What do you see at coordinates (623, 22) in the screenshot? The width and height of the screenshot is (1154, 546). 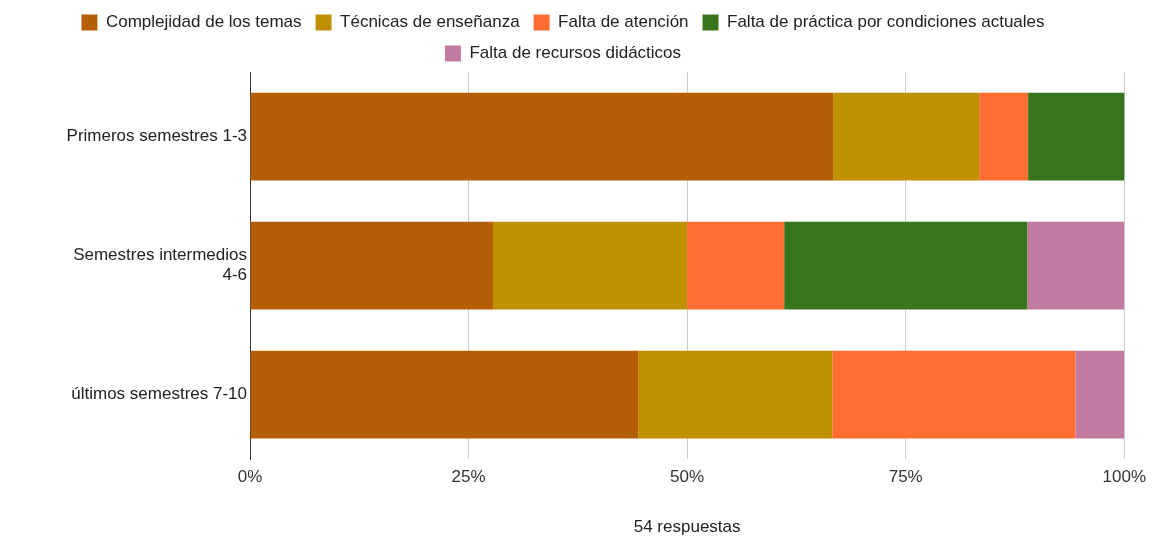 I see `legend-label: Falta de atención` at bounding box center [623, 22].